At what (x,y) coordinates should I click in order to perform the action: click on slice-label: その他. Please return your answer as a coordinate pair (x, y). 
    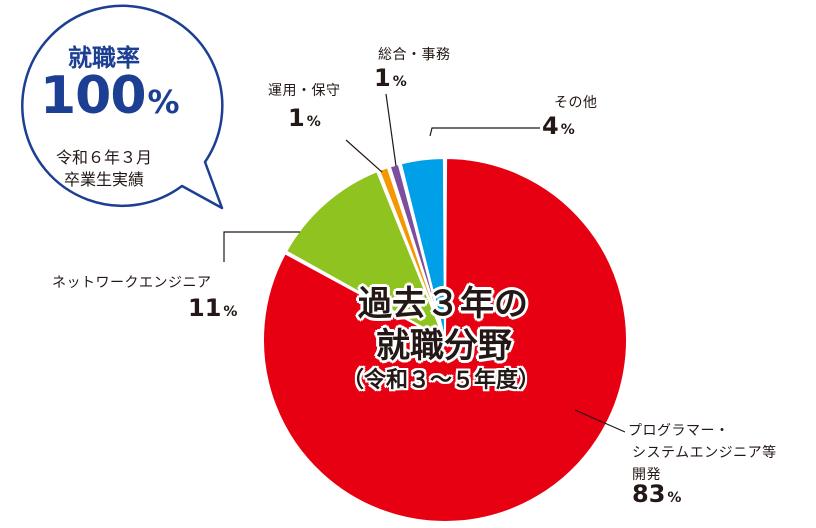
    Looking at the image, I should click on (576, 103).